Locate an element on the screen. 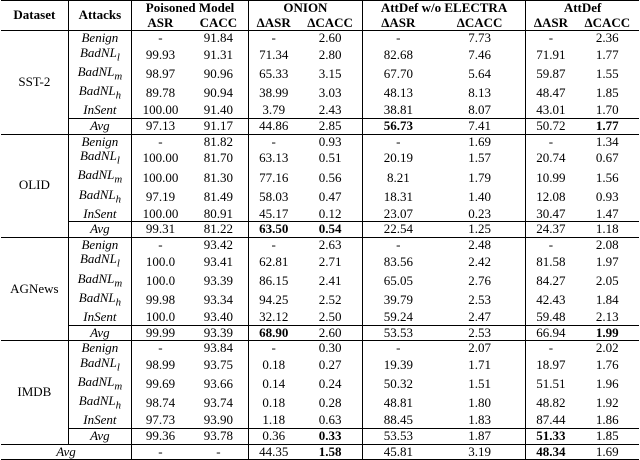  cell: 100.00 is located at coordinates (160, 213).